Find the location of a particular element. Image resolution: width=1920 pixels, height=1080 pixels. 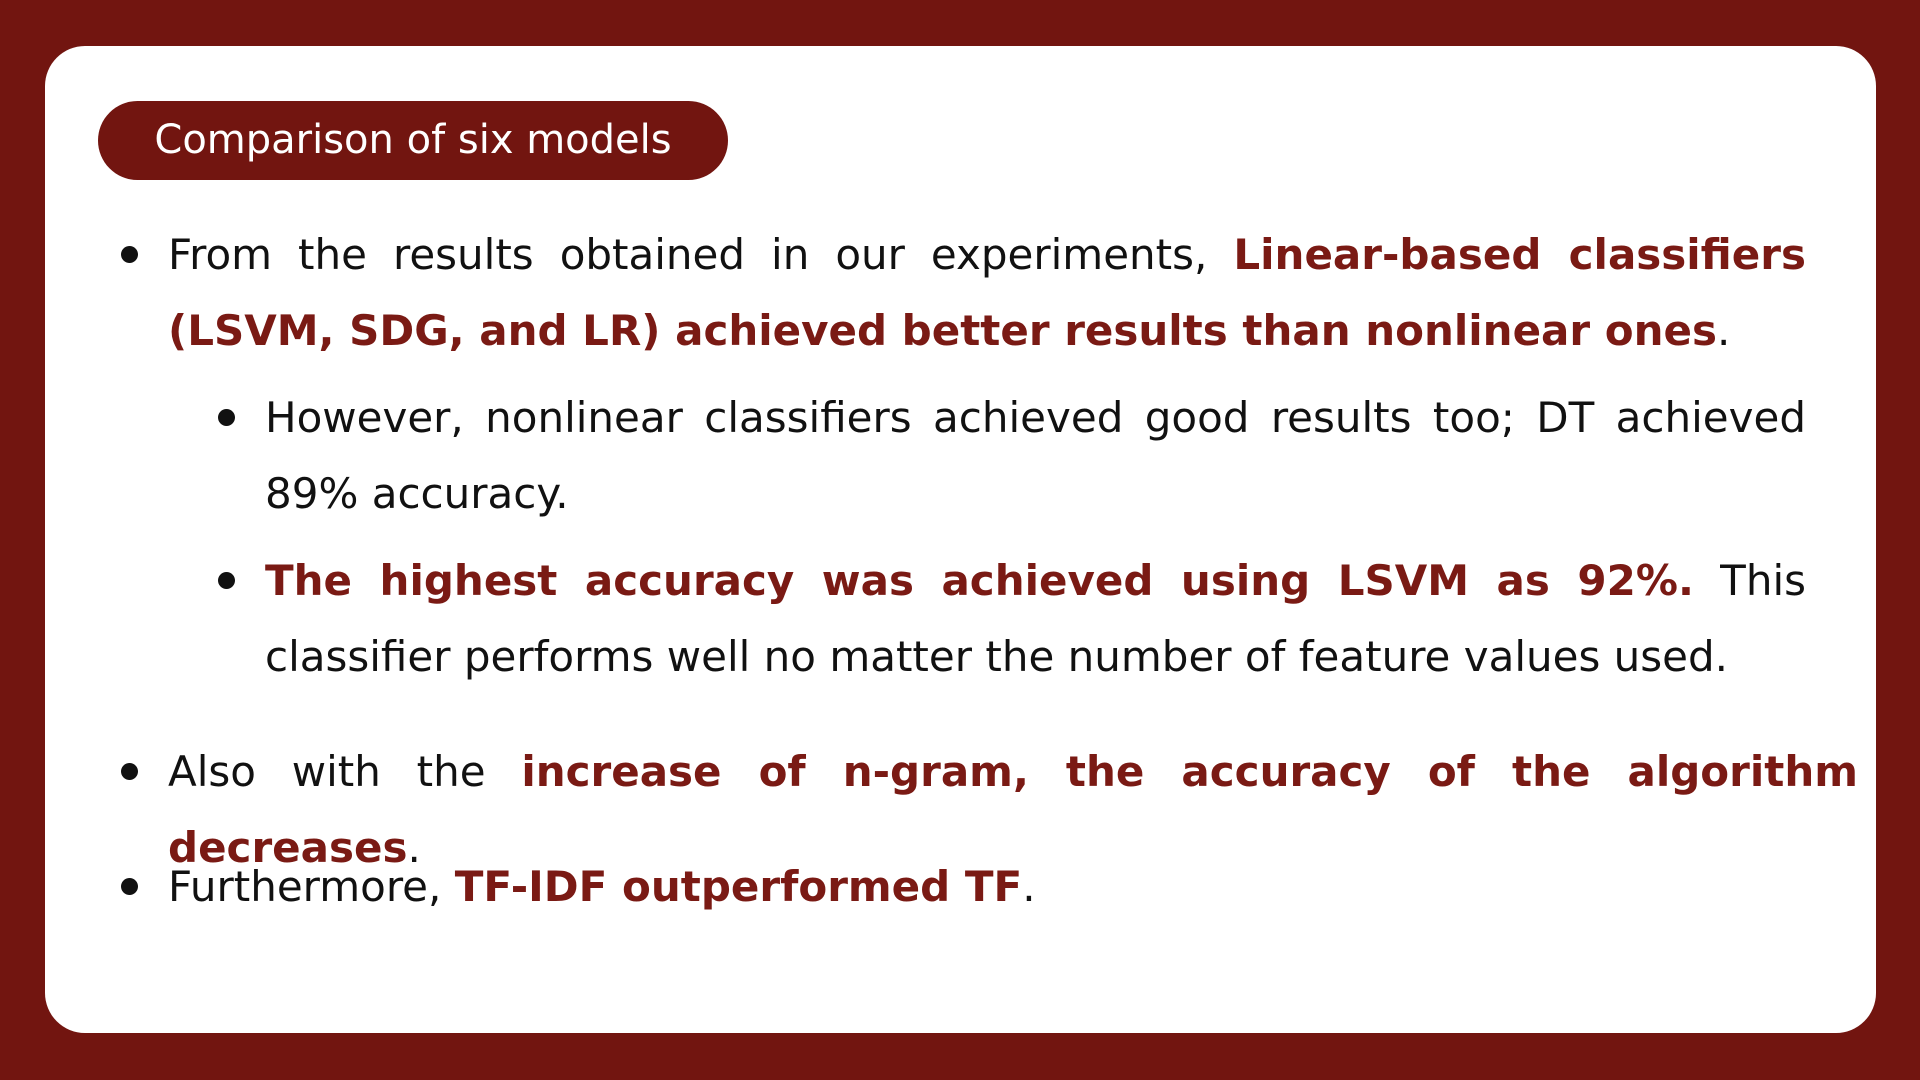

bullet-tfidf: Furthermore, TF-IDF outperformed TF. is located at coordinates (989, 887).